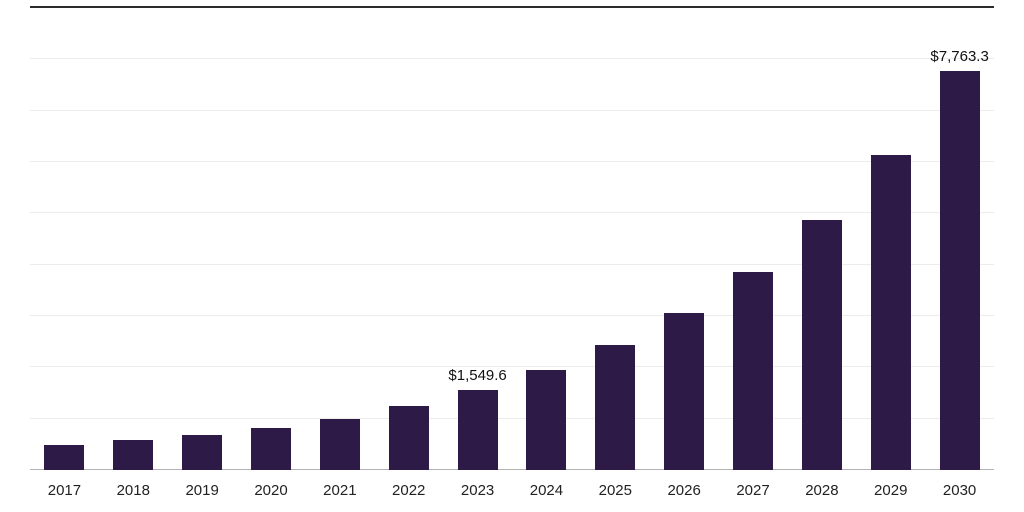  What do you see at coordinates (409, 490) in the screenshot?
I see `x-axis-label-2022: 2022` at bounding box center [409, 490].